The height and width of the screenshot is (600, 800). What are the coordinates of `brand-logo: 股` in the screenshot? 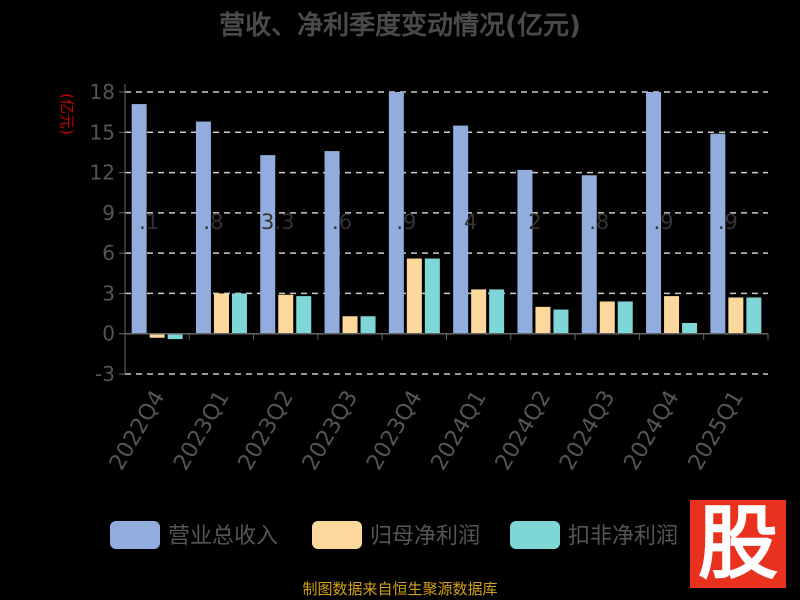 It's located at (738, 544).